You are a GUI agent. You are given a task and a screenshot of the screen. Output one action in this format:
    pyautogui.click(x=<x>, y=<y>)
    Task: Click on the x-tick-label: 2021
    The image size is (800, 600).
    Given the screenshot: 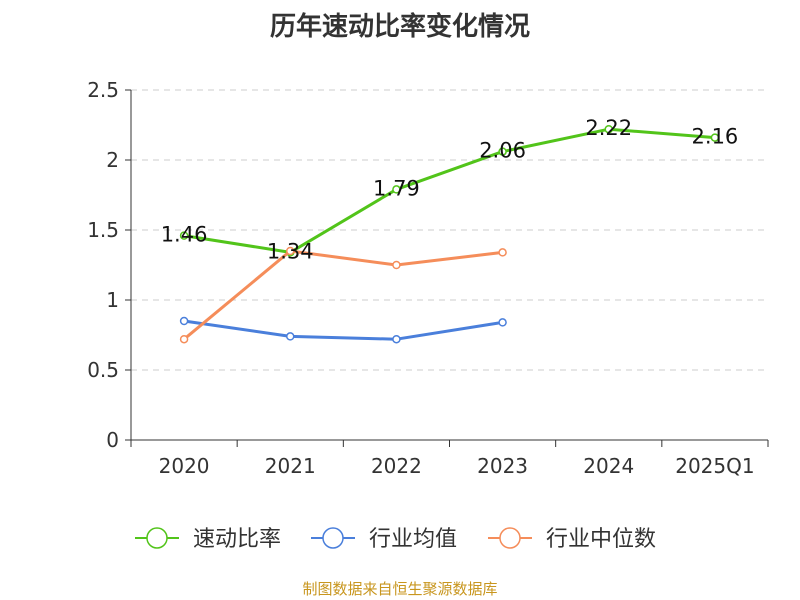 What is the action you would take?
    pyautogui.click(x=290, y=466)
    